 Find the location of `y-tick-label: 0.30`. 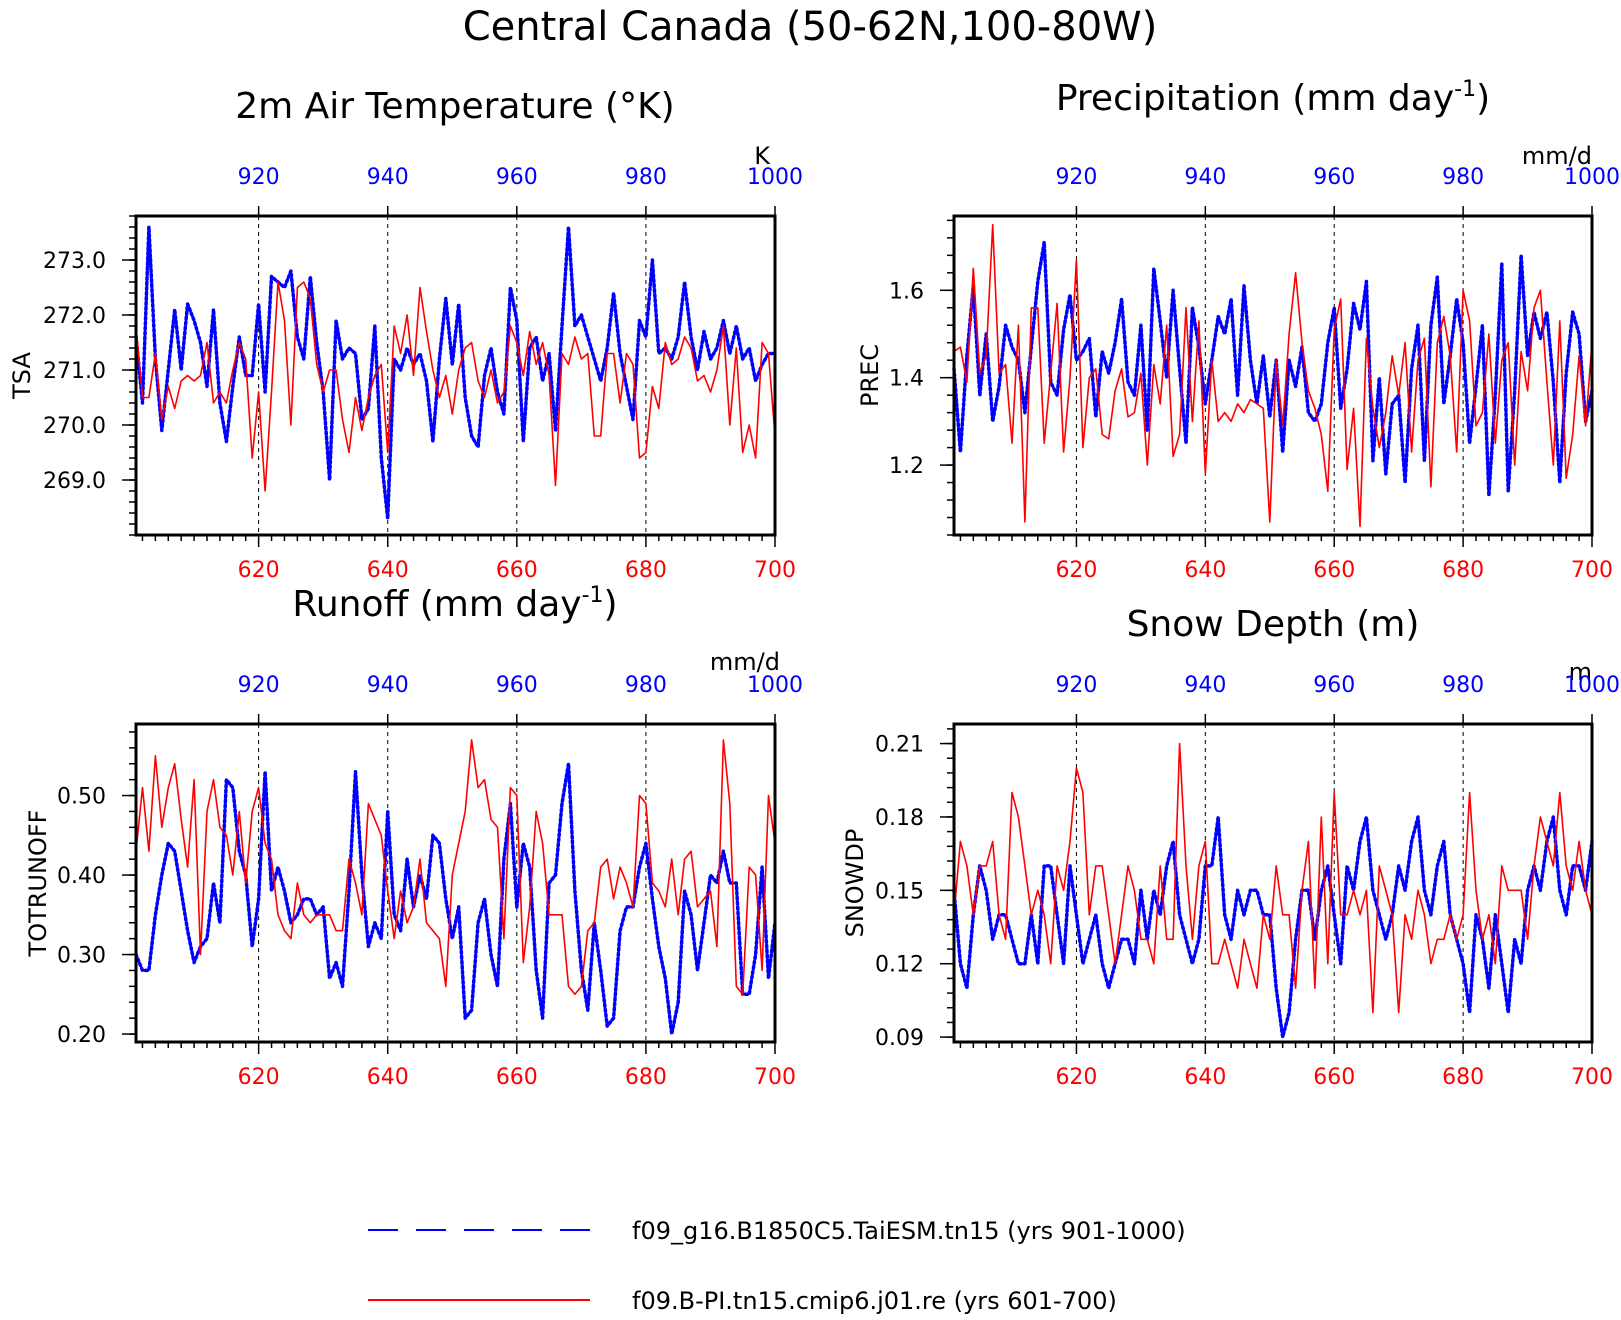

y-tick-label: 0.30 is located at coordinates (81, 956).